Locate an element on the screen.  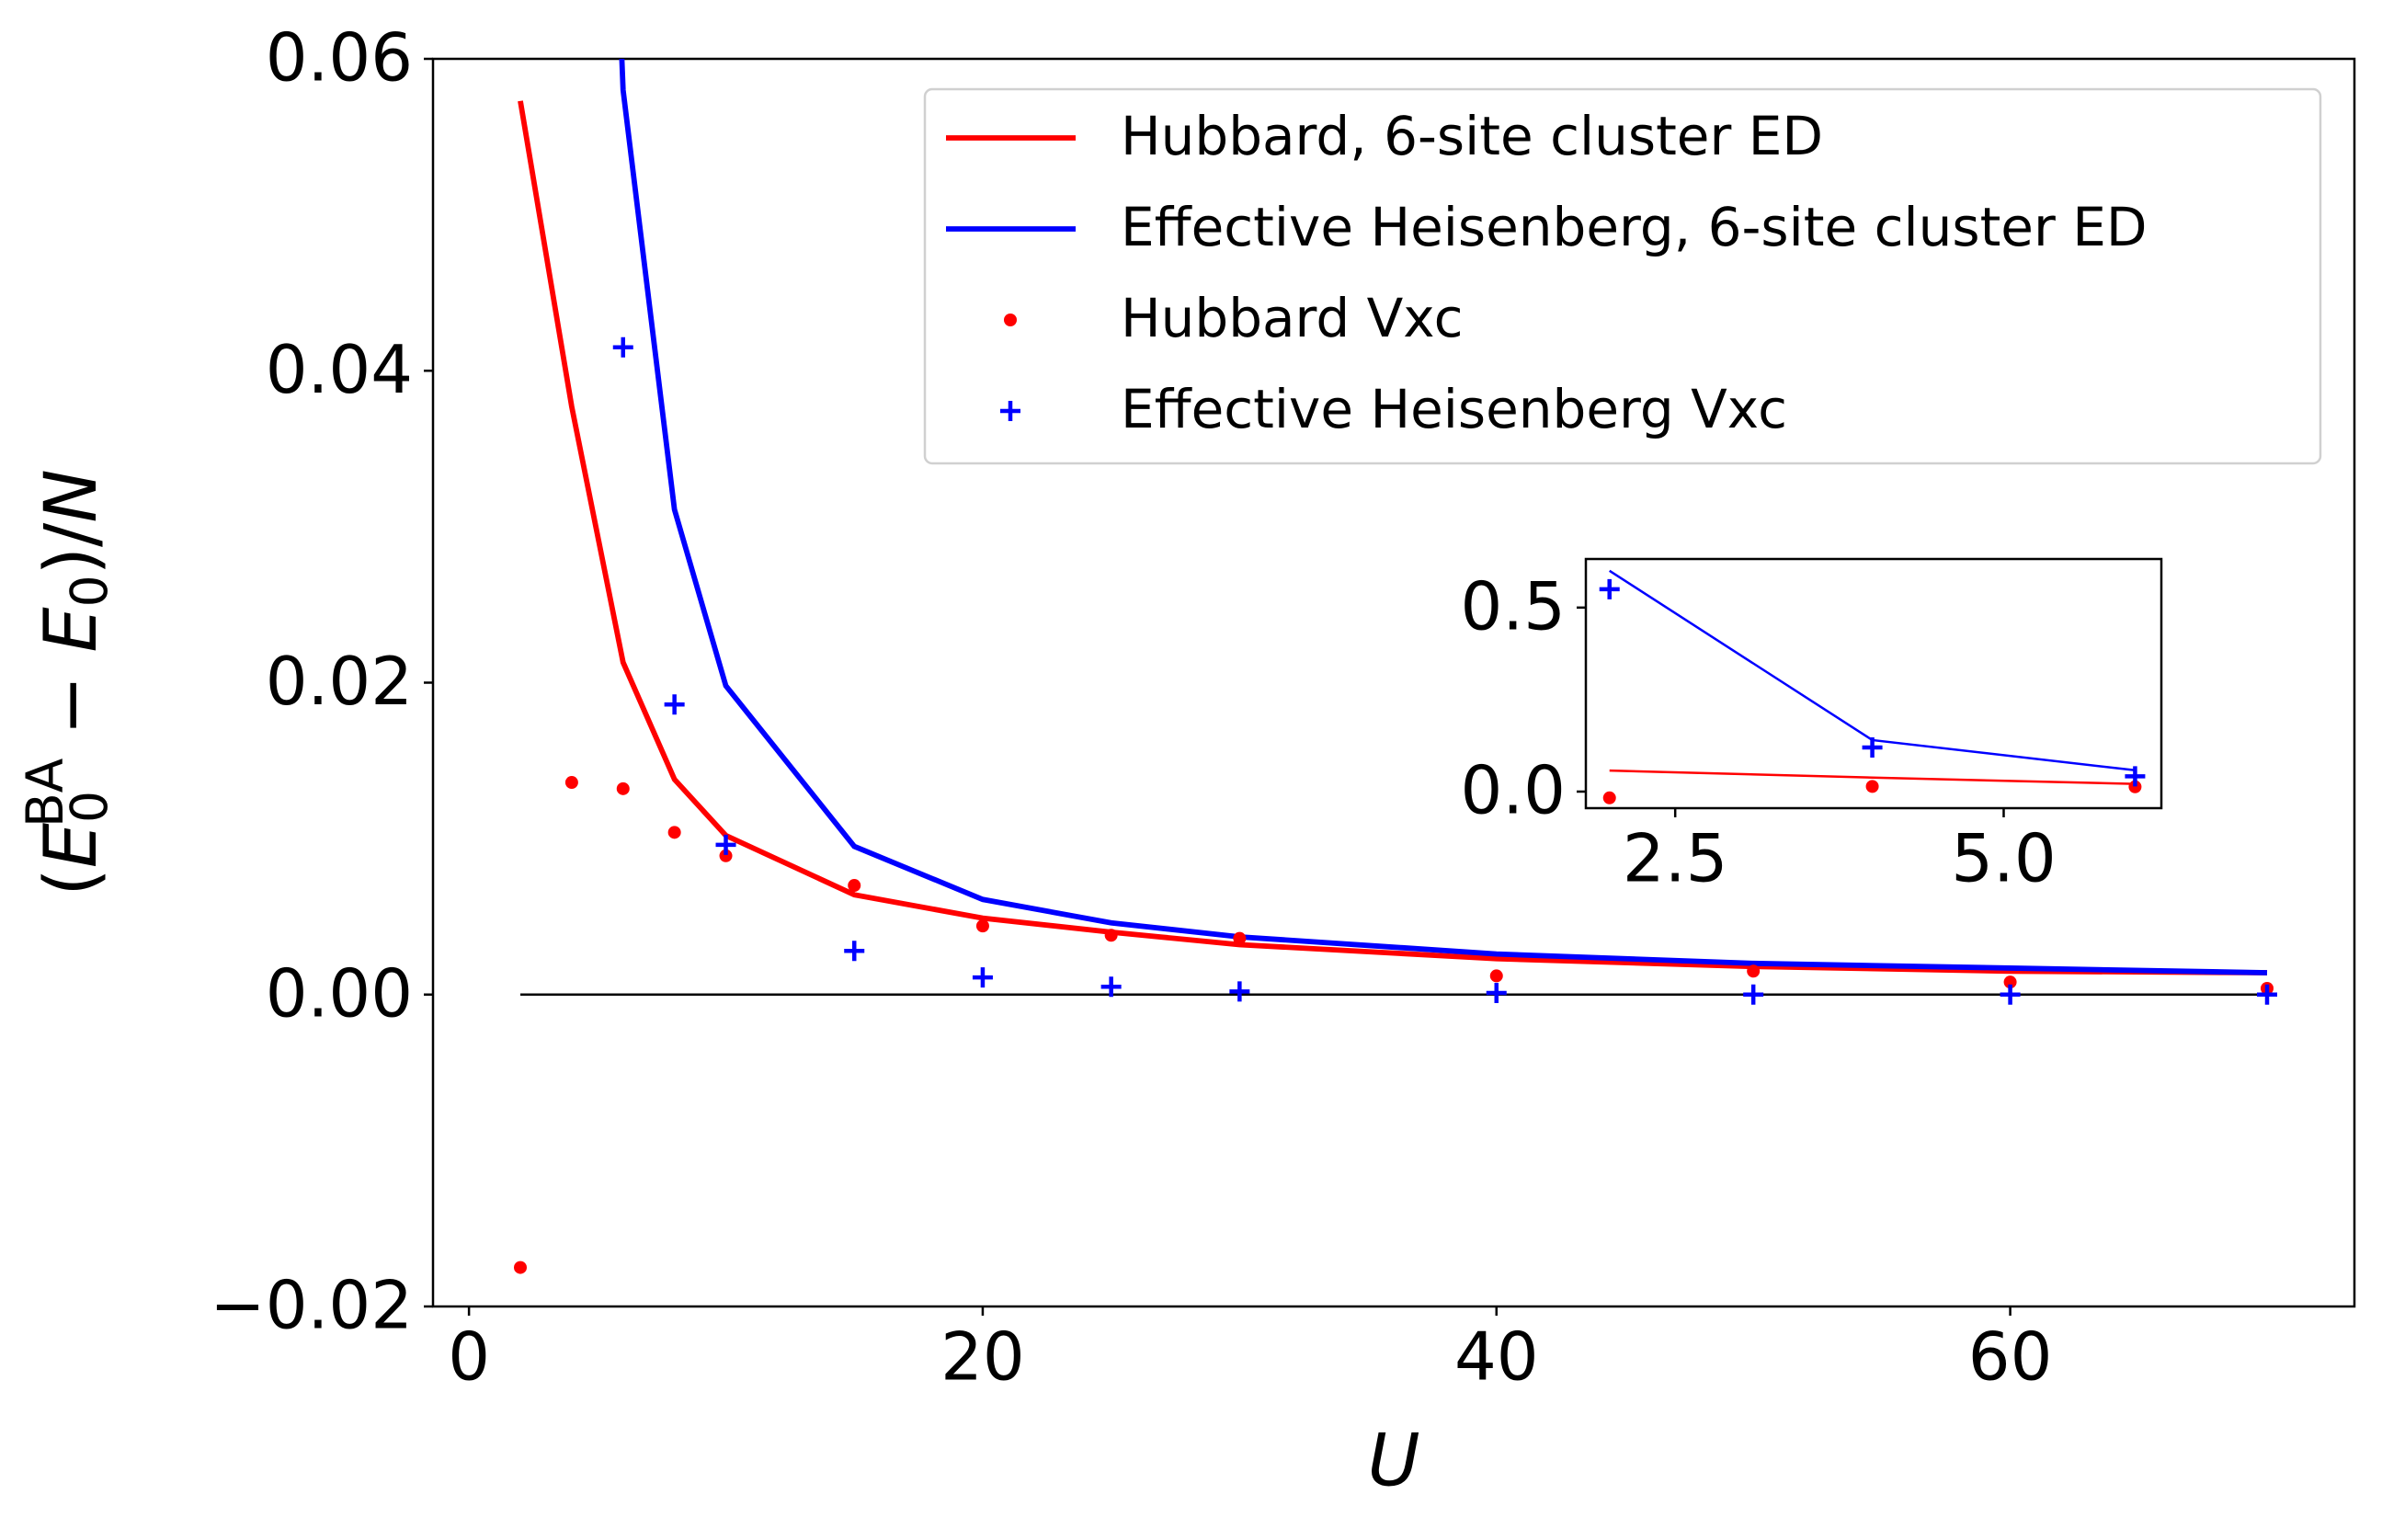
inset-chart: 2.5 5.0 0.0 0.5 is located at coordinates (1811, 727).